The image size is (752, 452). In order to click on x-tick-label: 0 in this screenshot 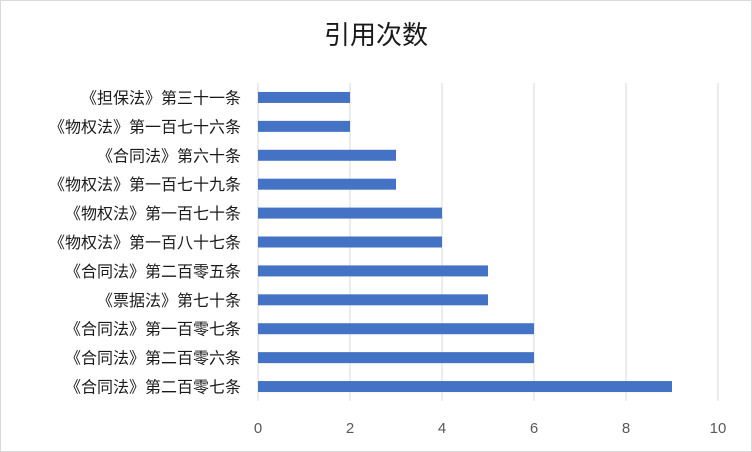, I will do `click(258, 428)`.